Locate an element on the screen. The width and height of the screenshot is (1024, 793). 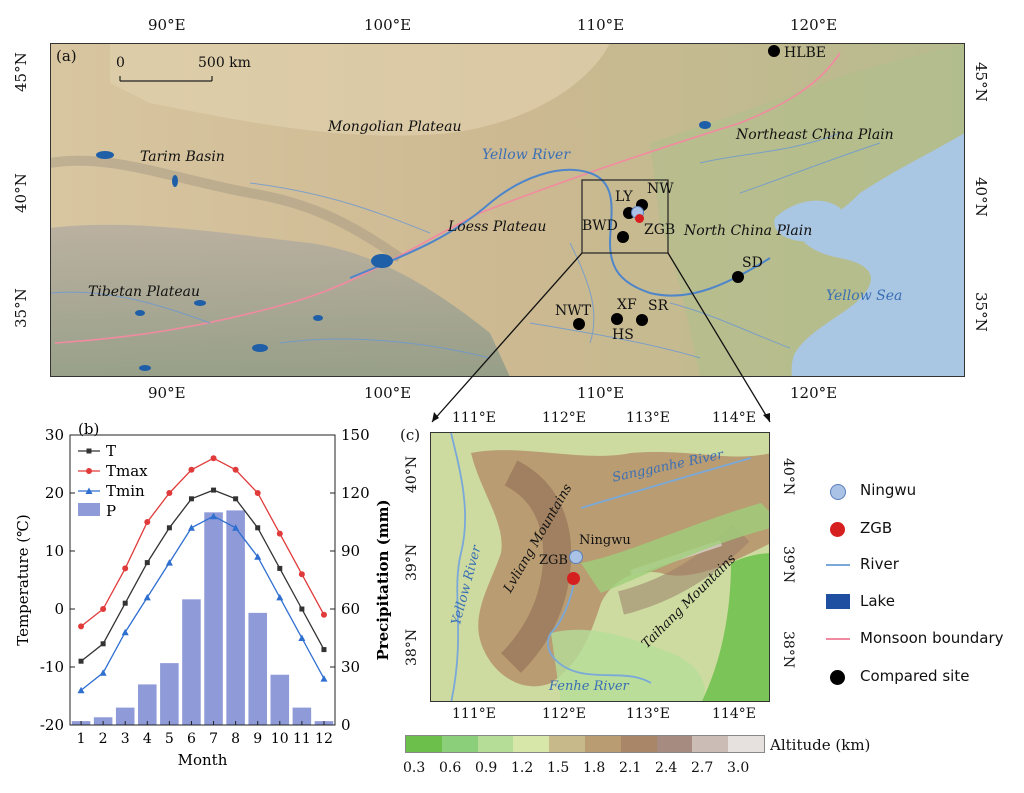
panel-b-label: (b) is located at coordinates (88, 429).